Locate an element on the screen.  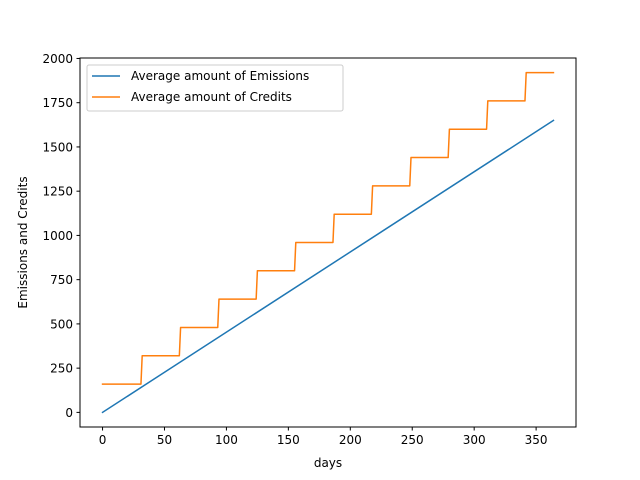
x-tick-label: 250 is located at coordinates (412, 440).